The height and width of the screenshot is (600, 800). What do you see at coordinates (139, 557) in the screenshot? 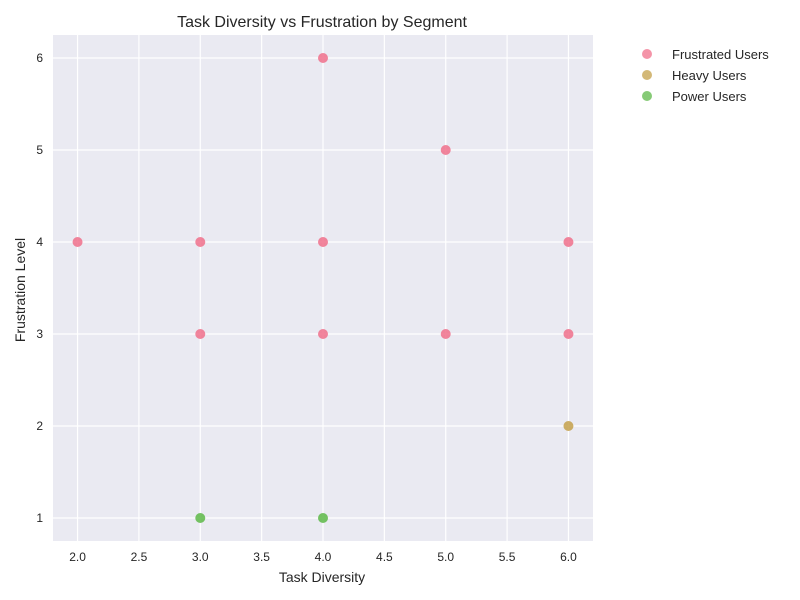
I see `x-tick-label: 2.5` at bounding box center [139, 557].